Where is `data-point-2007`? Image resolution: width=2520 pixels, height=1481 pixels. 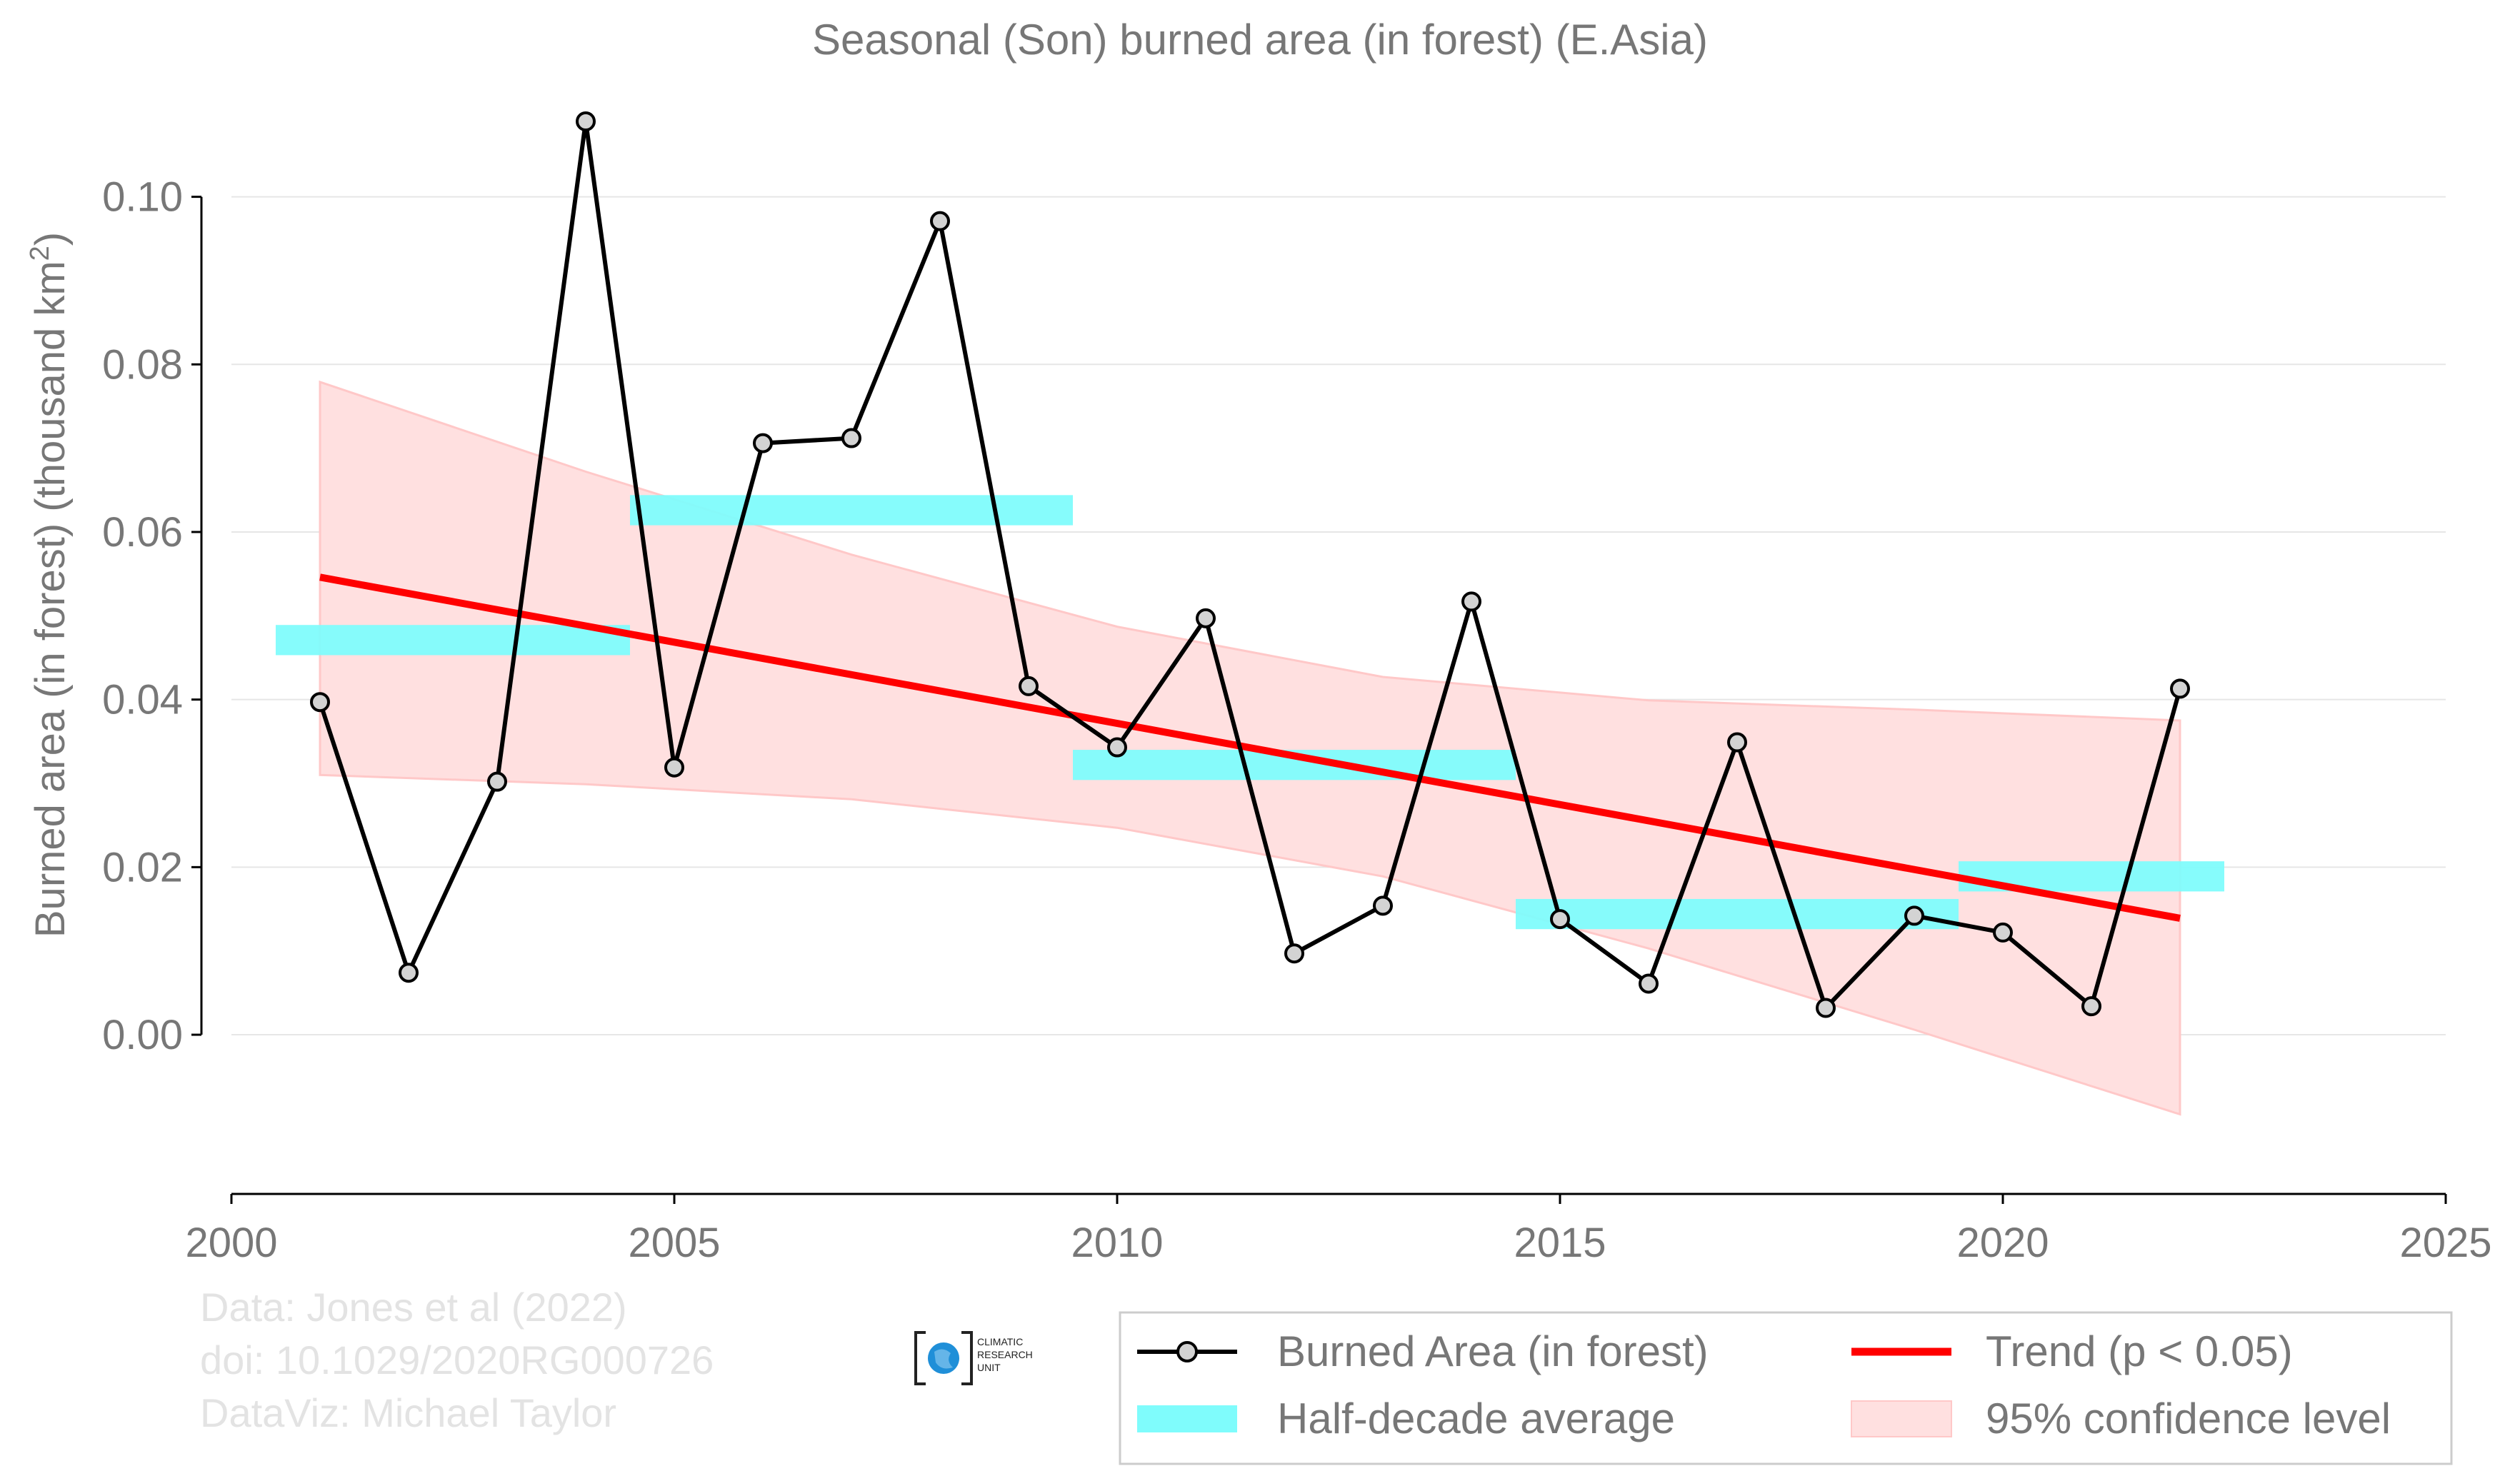
data-point-2007 is located at coordinates (851, 438).